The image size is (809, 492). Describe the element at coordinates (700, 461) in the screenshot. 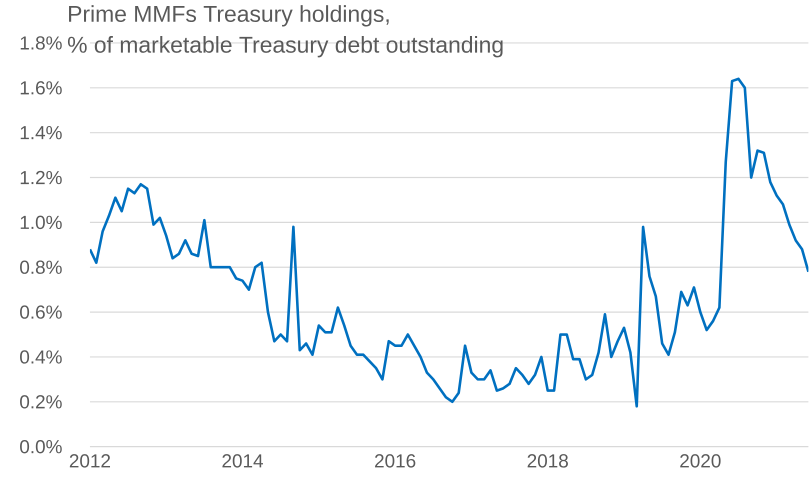

I see `x-tick-label: 2020` at that location.